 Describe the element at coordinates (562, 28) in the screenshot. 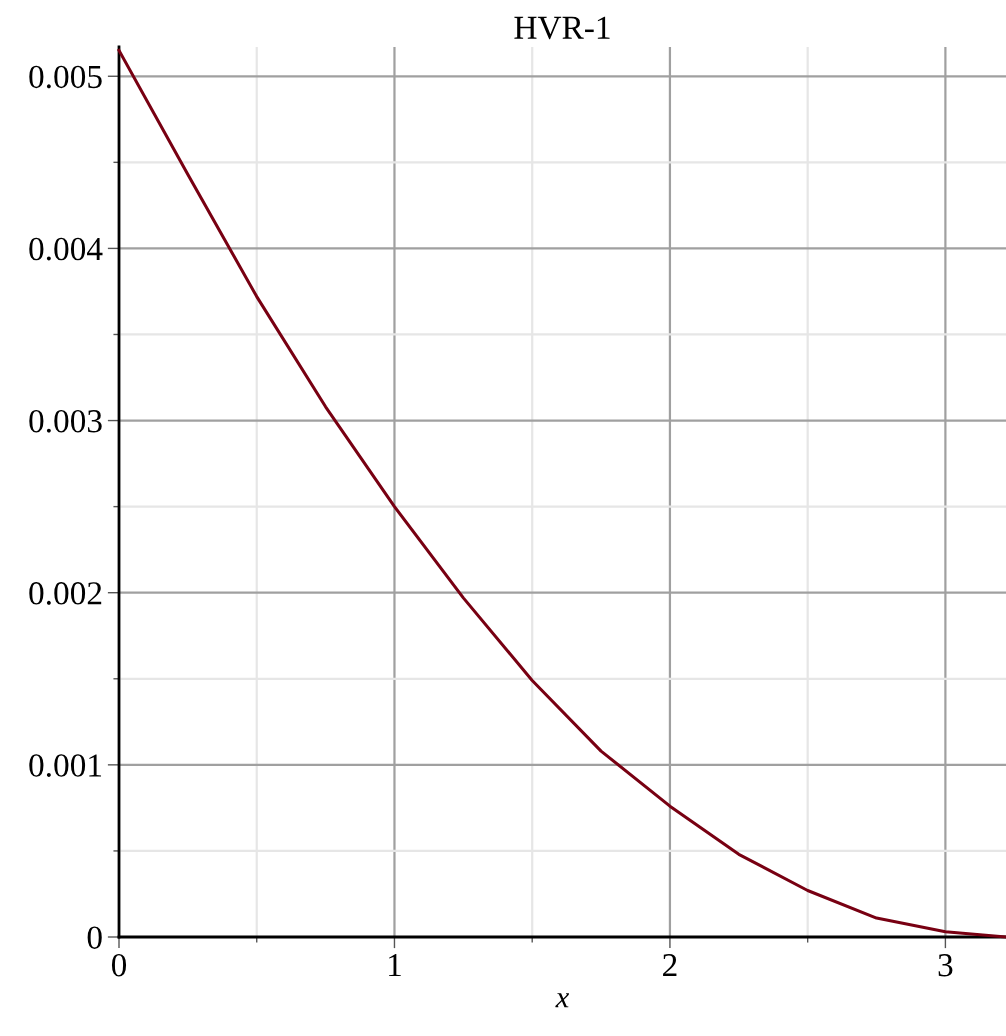

I see `chart-title: HVR-1` at that location.